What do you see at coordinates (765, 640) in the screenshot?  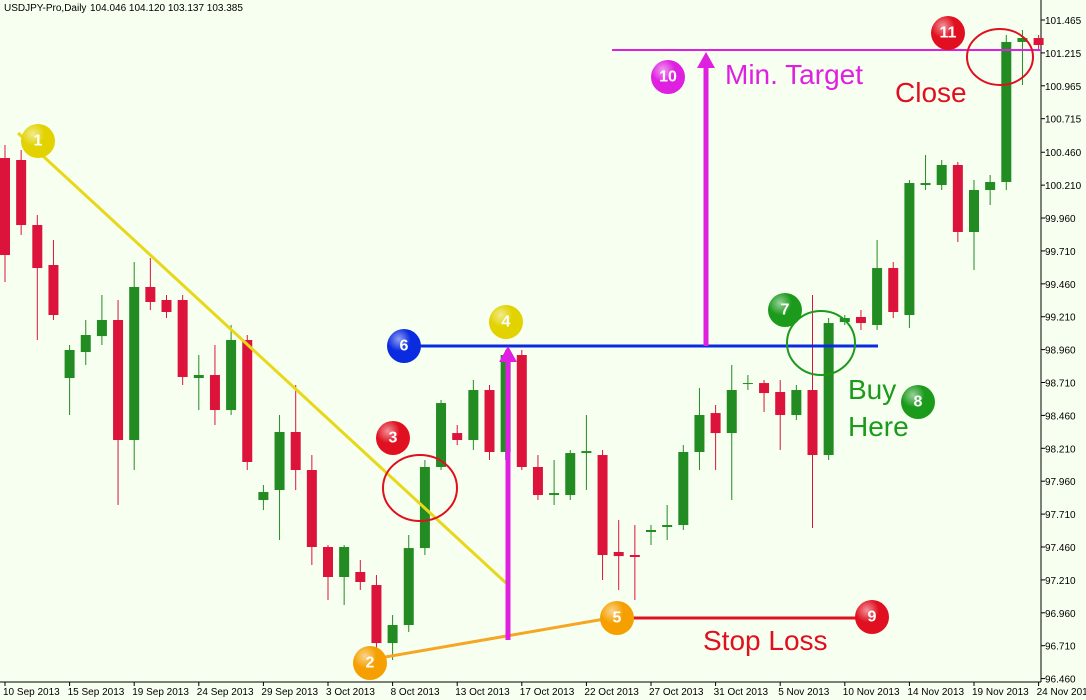 I see `stop-text: Stop Loss` at bounding box center [765, 640].